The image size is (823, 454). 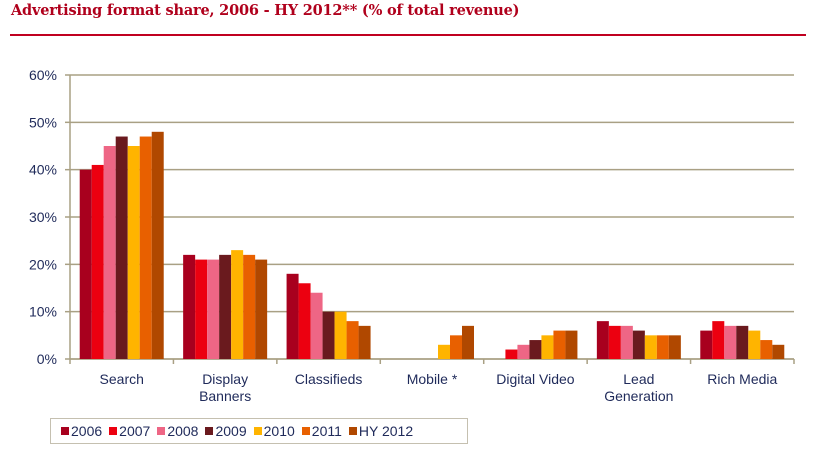 What do you see at coordinates (183, 431) in the screenshot?
I see `legend-label: 2008` at bounding box center [183, 431].